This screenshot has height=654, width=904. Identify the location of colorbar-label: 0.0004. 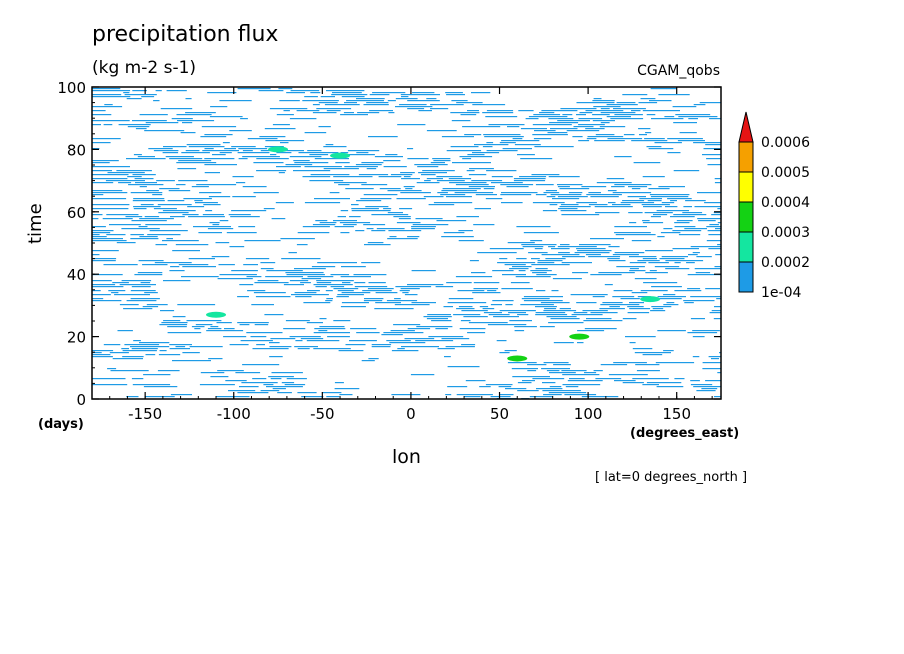
(785, 203).